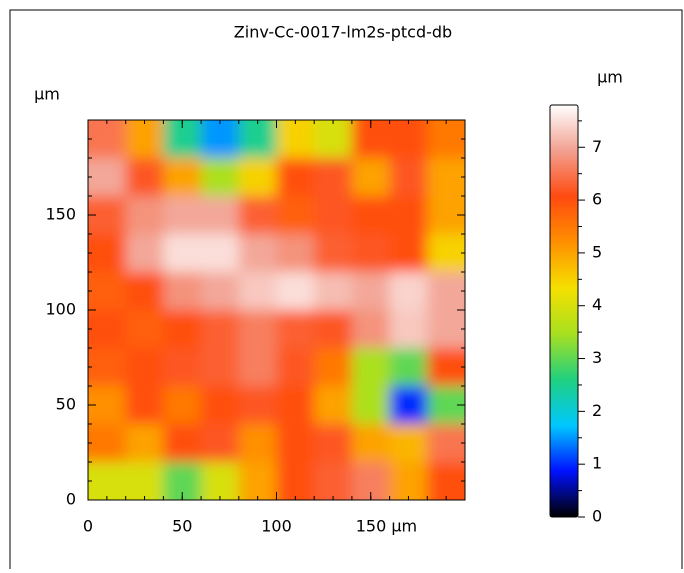 Image resolution: width=684 pixels, height=573 pixels. Describe the element at coordinates (276, 526) in the screenshot. I see `x-tick-label: 100` at that location.